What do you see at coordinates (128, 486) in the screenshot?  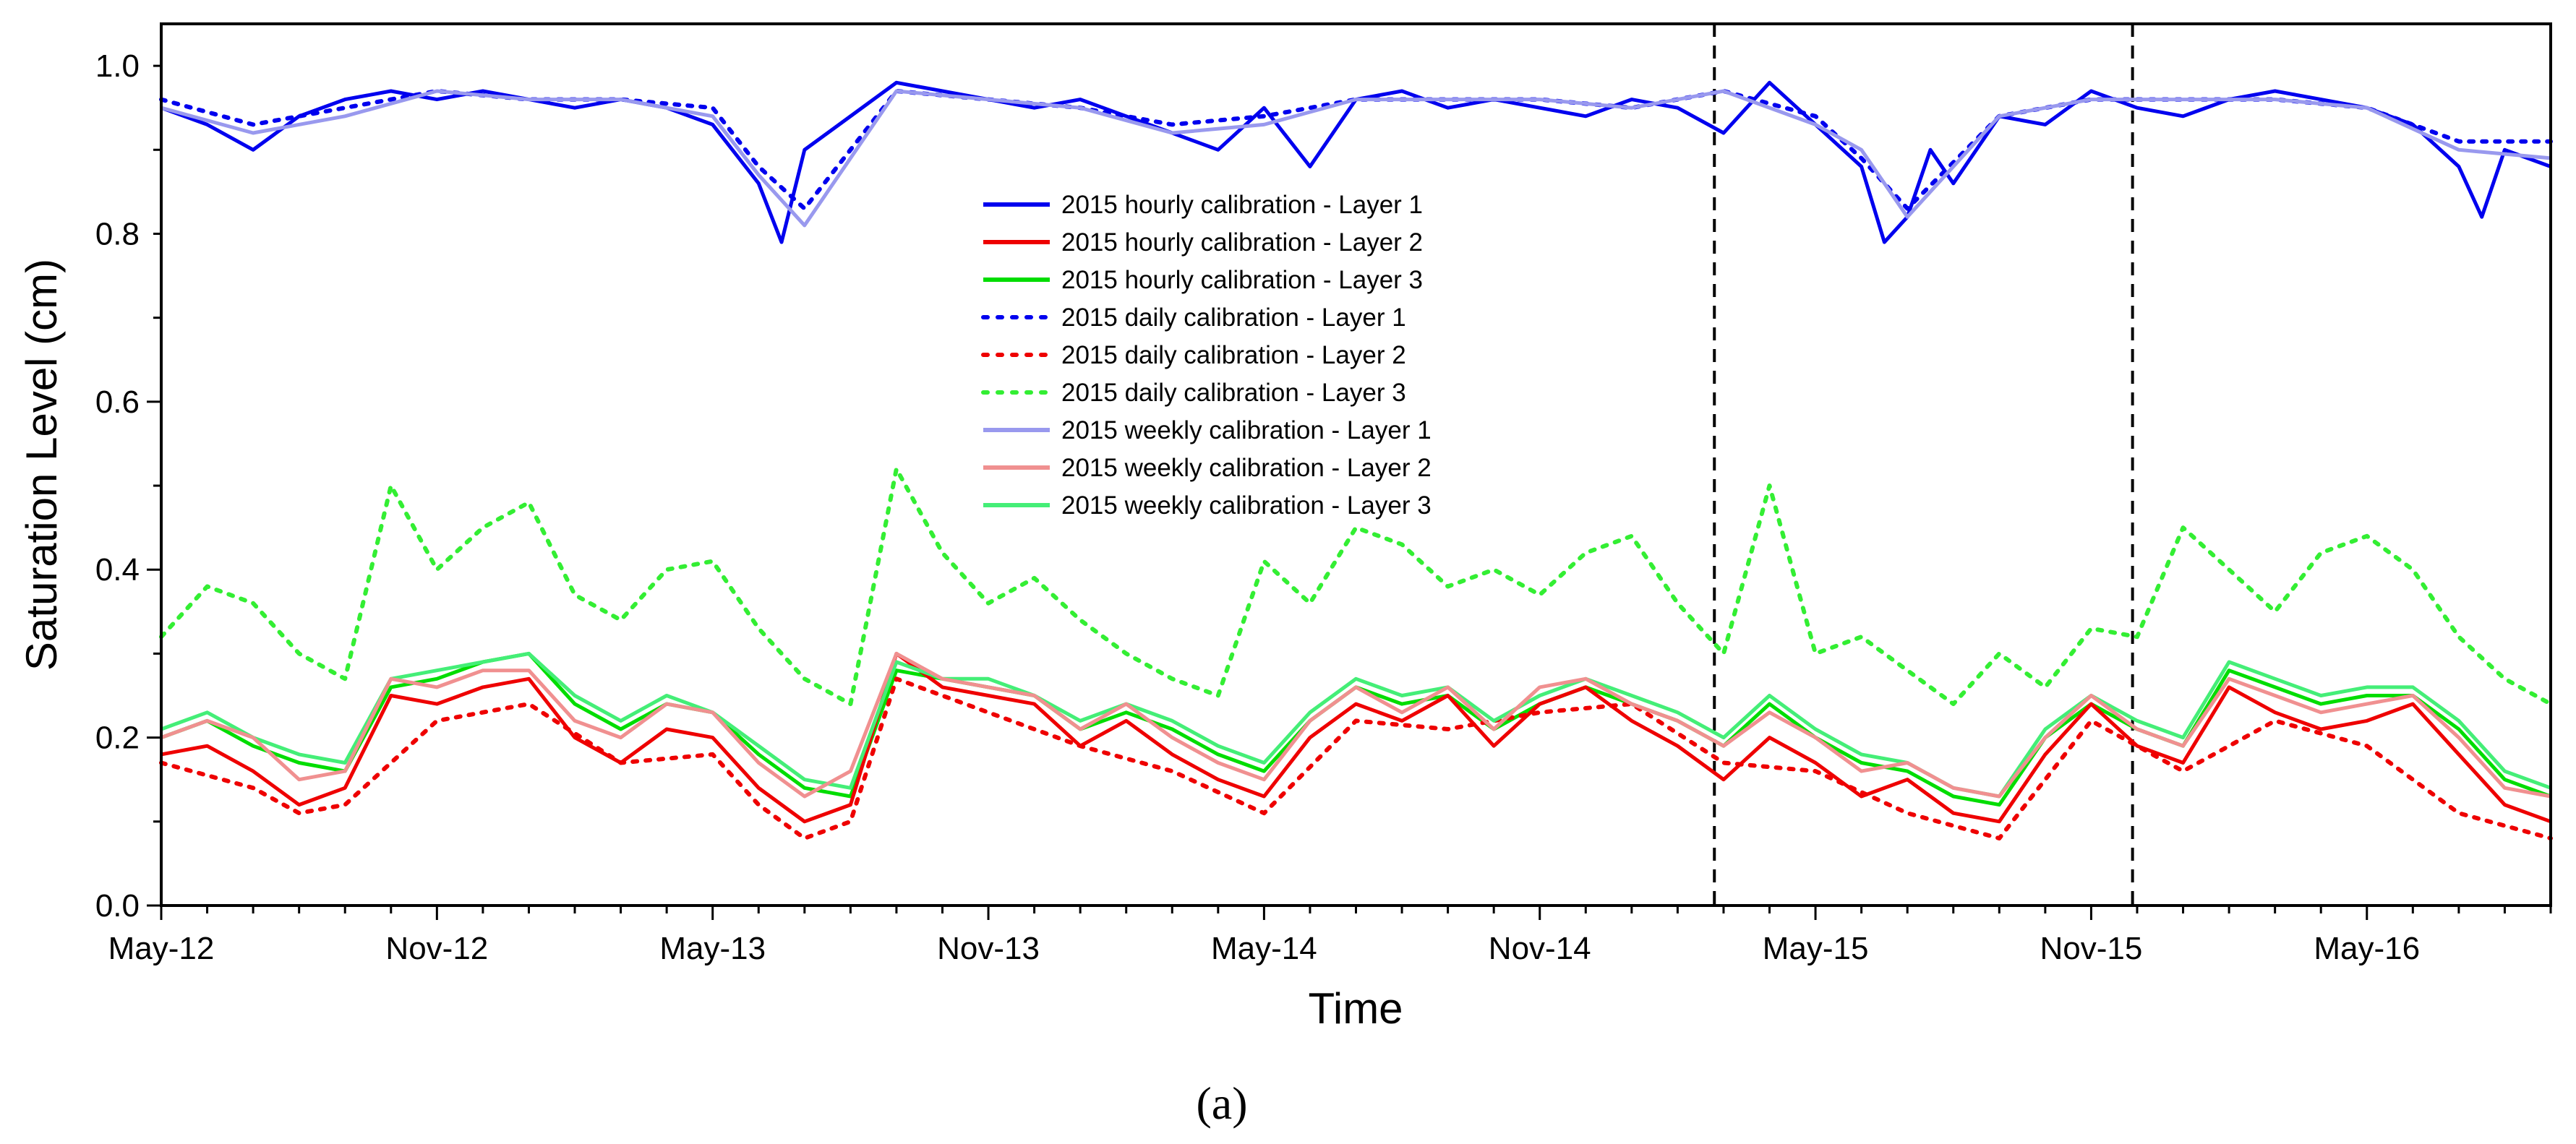 I see `y-axis-ticks: 0.0 0.2 0.4 0.6 0.8 1.0` at bounding box center [128, 486].